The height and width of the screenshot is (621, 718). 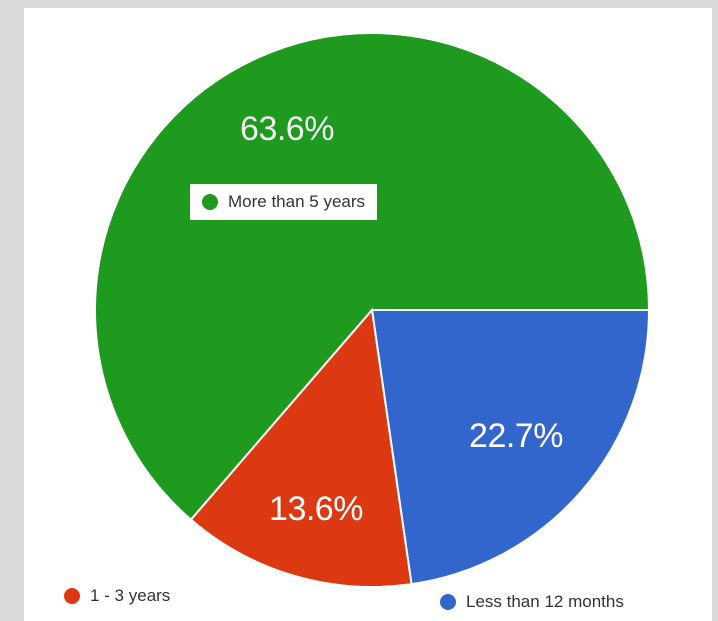 What do you see at coordinates (448, 602) in the screenshot?
I see `legend-swatch-less-than-12-months` at bounding box center [448, 602].